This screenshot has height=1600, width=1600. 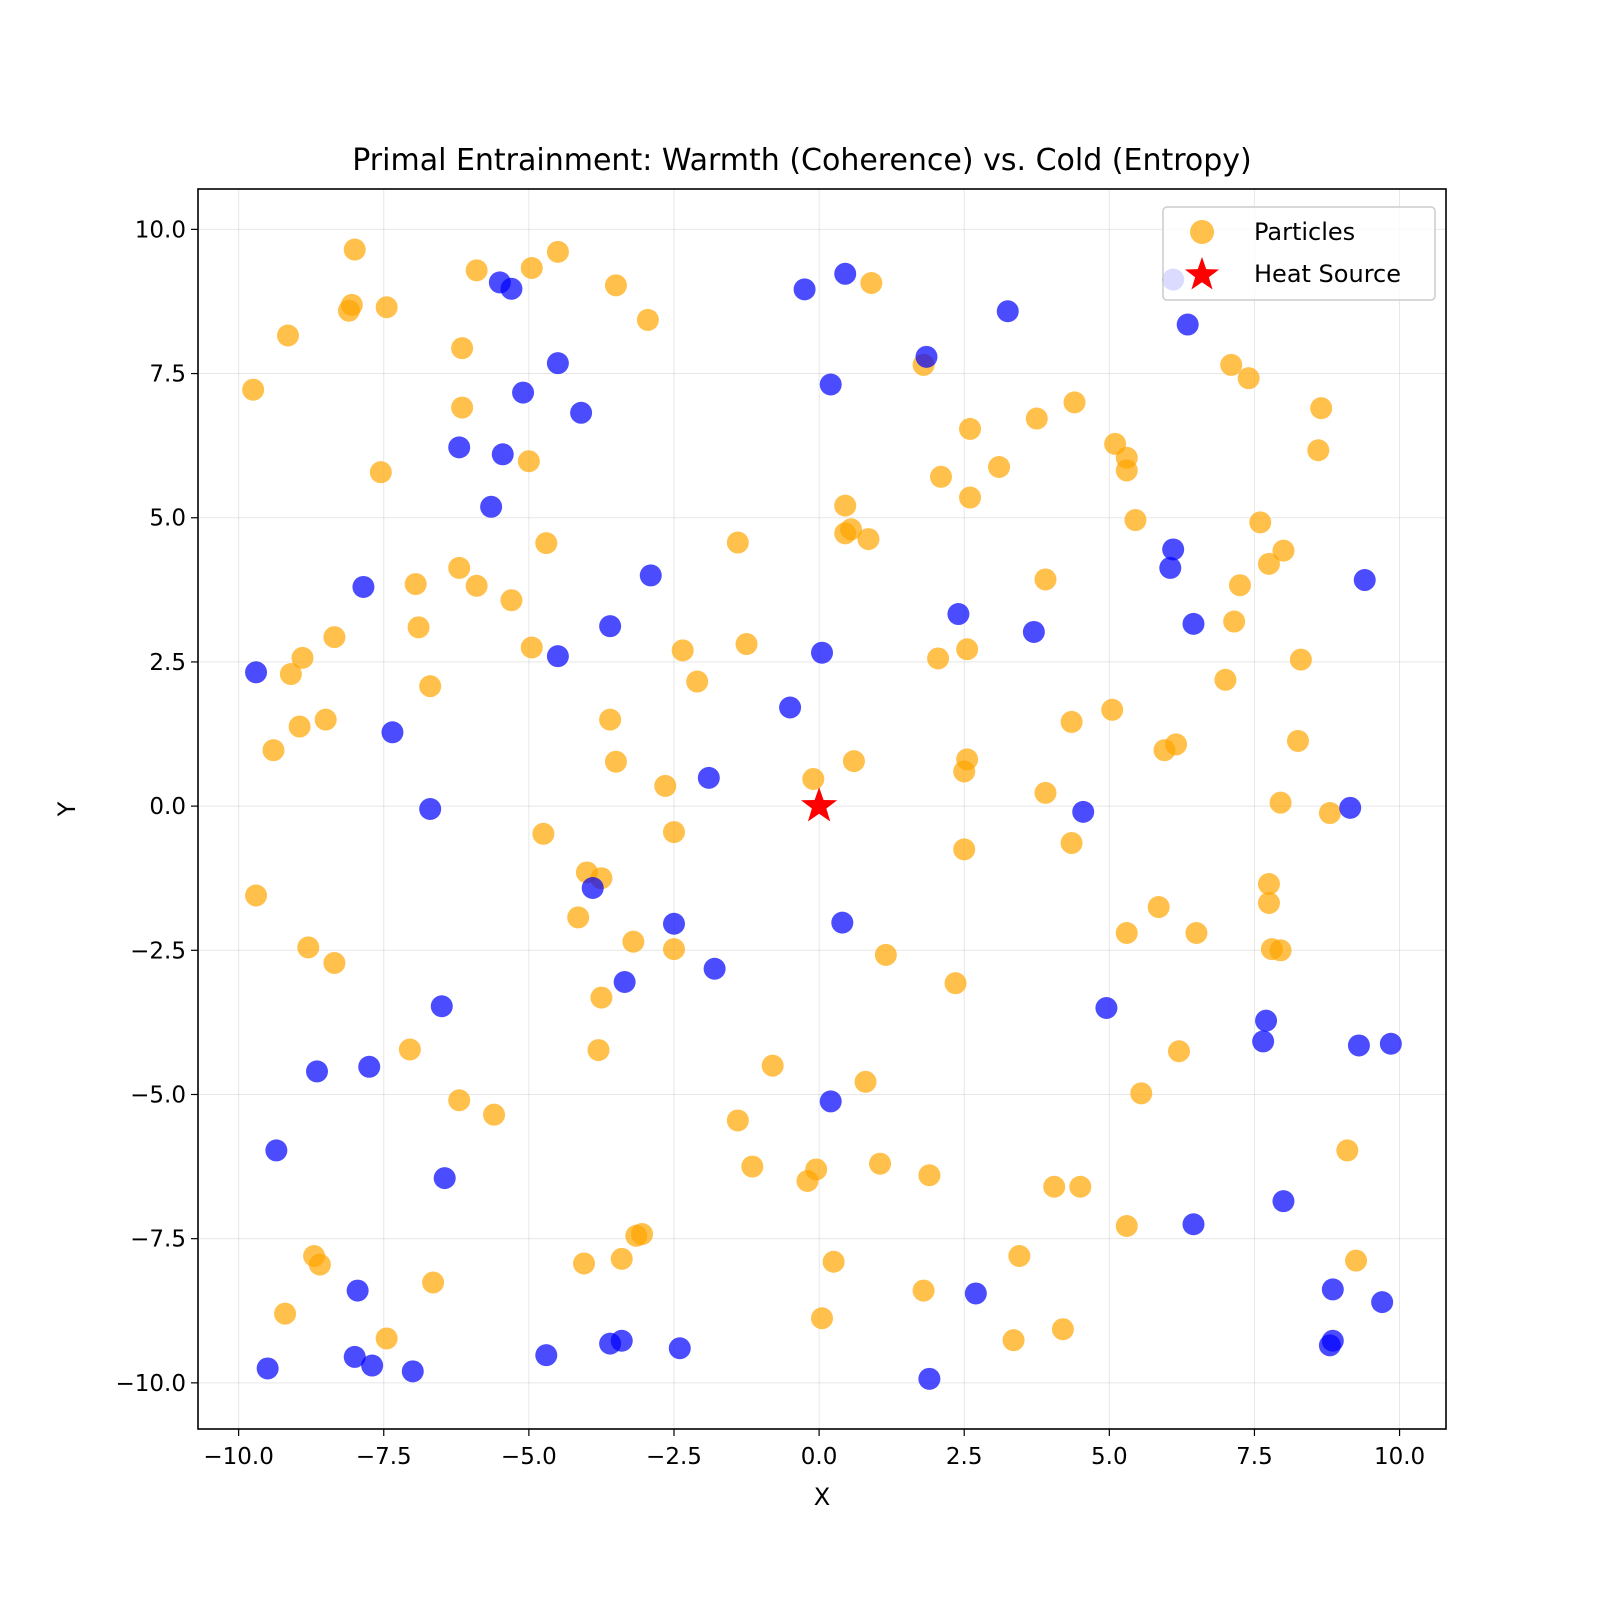 I want to click on legend-heat-source-label: Heat Source, so click(x=1327, y=274).